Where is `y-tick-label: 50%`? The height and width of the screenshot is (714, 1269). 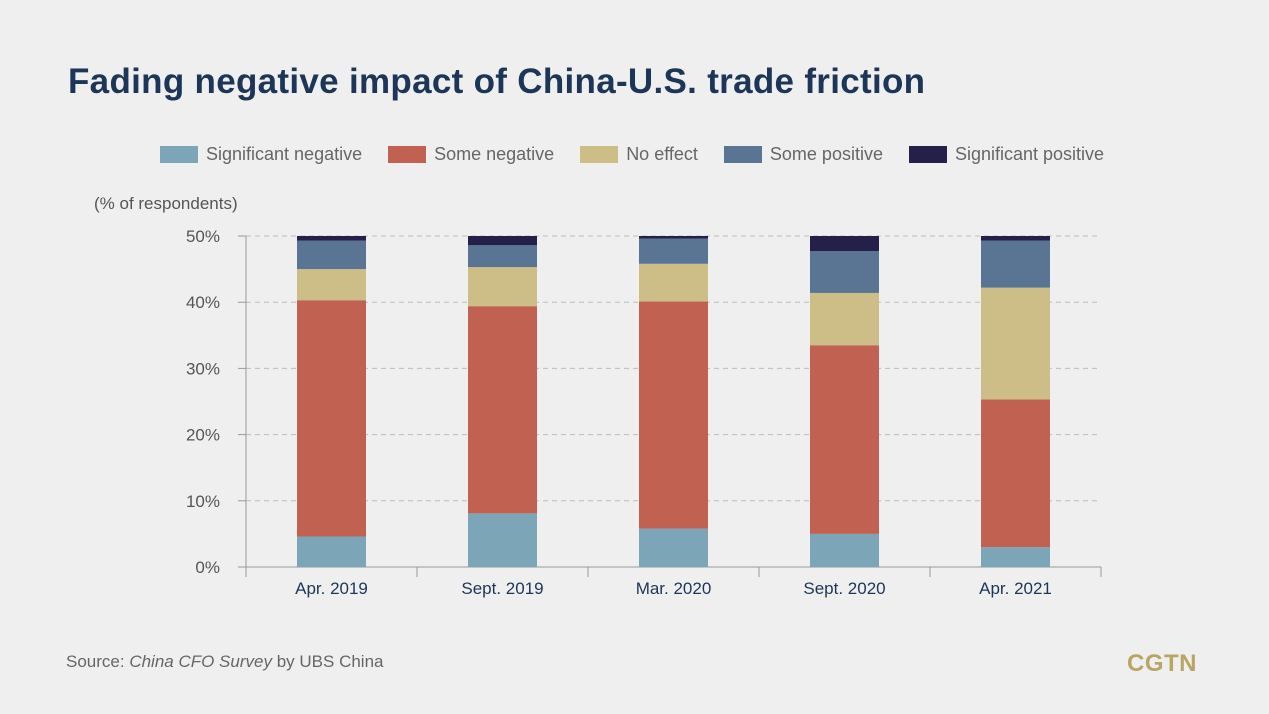 y-tick-label: 50% is located at coordinates (203, 236).